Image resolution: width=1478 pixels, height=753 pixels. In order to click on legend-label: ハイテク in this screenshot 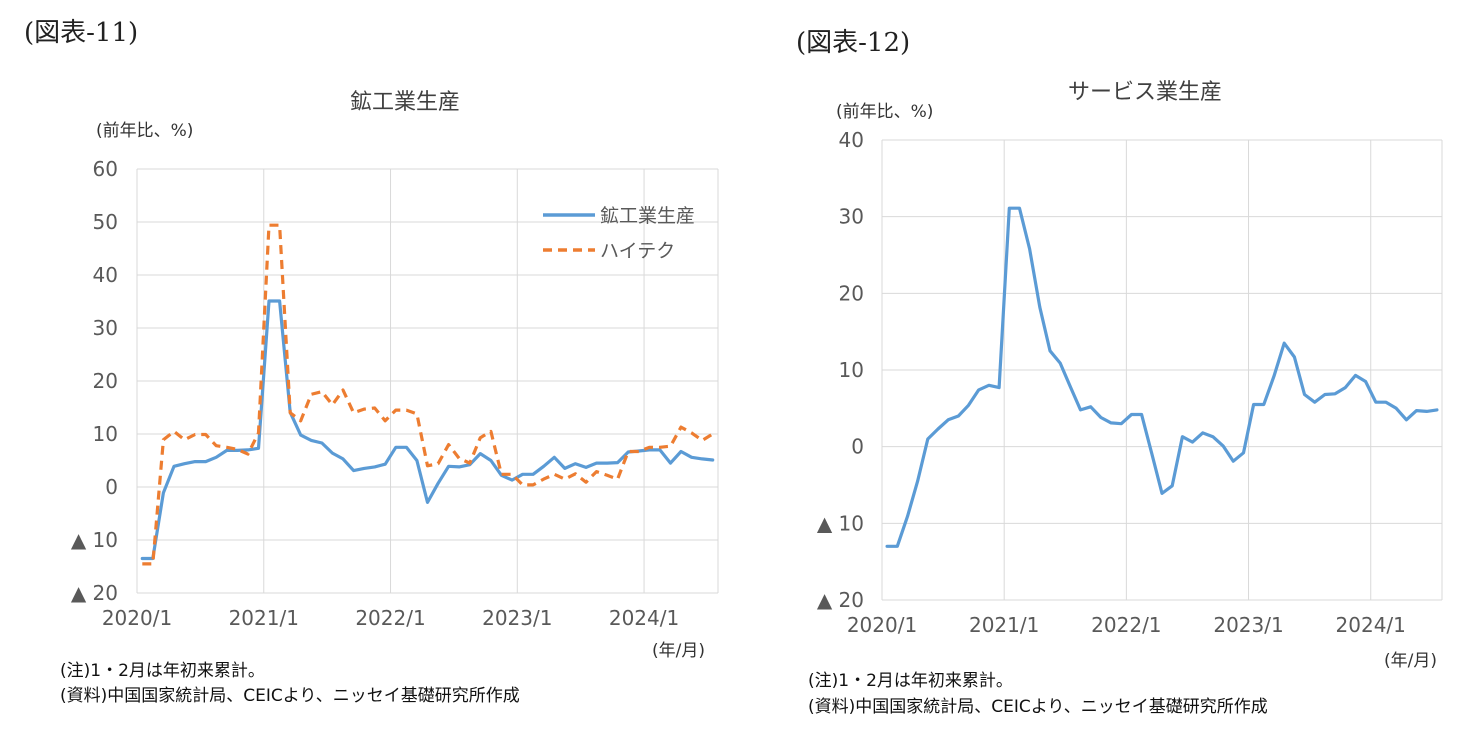, I will do `click(637, 251)`.